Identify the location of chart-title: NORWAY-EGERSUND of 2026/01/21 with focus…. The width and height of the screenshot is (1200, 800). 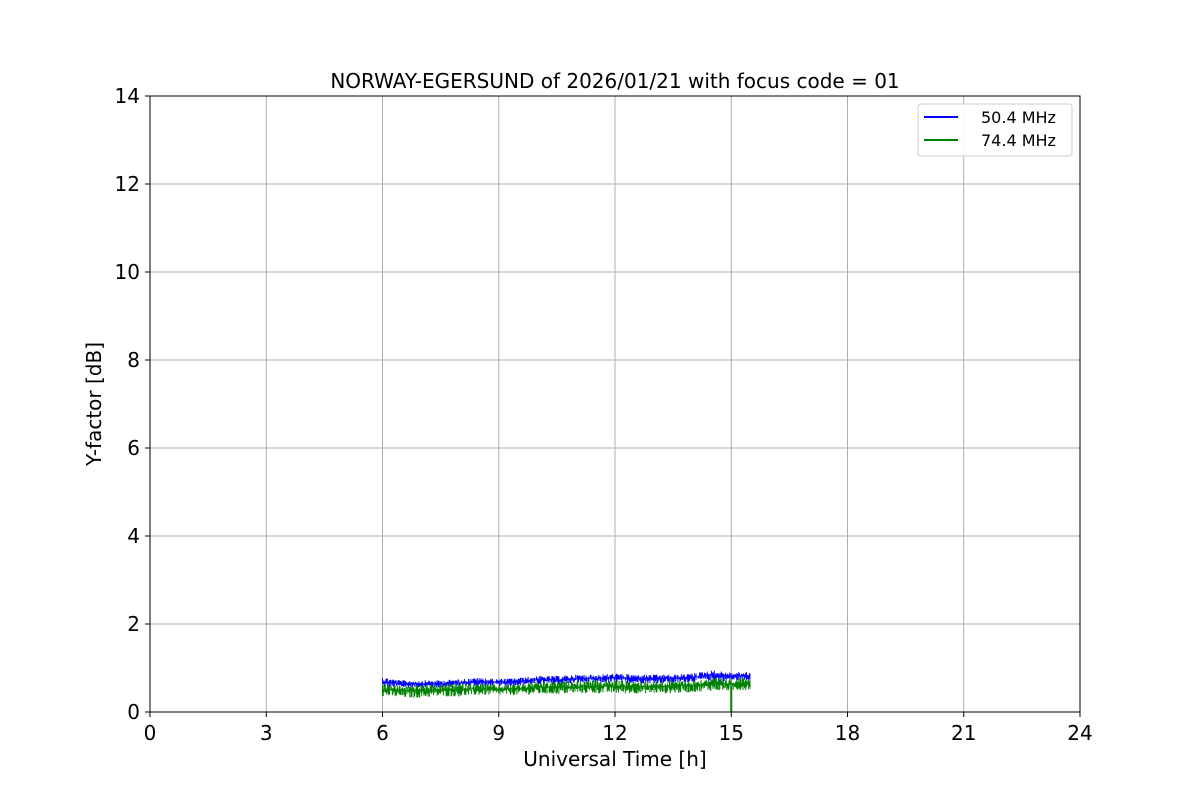
(614, 81).